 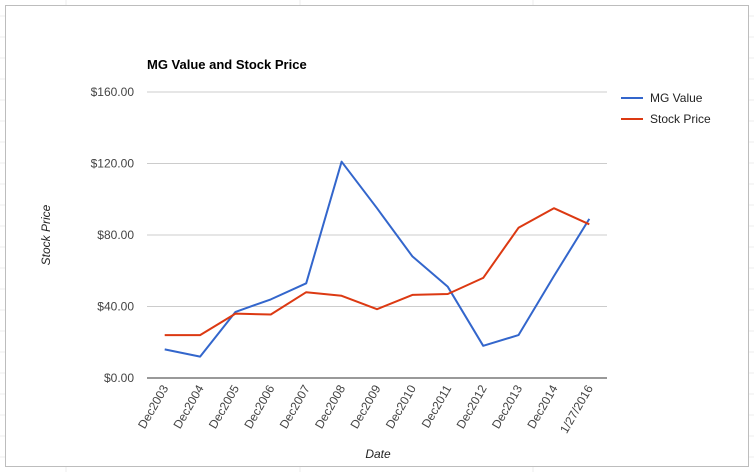 I want to click on legend-label: MG Value, so click(x=676, y=98).